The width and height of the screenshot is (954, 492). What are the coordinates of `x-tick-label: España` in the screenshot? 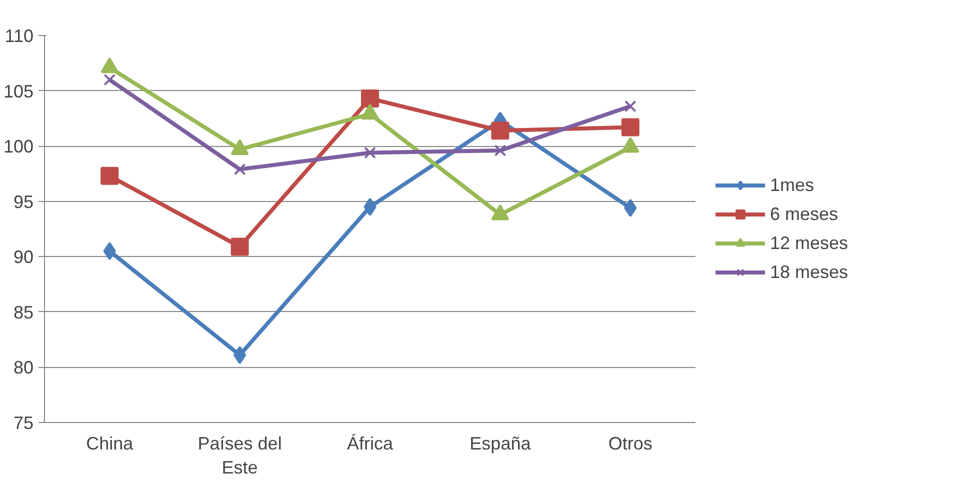 It's located at (501, 444).